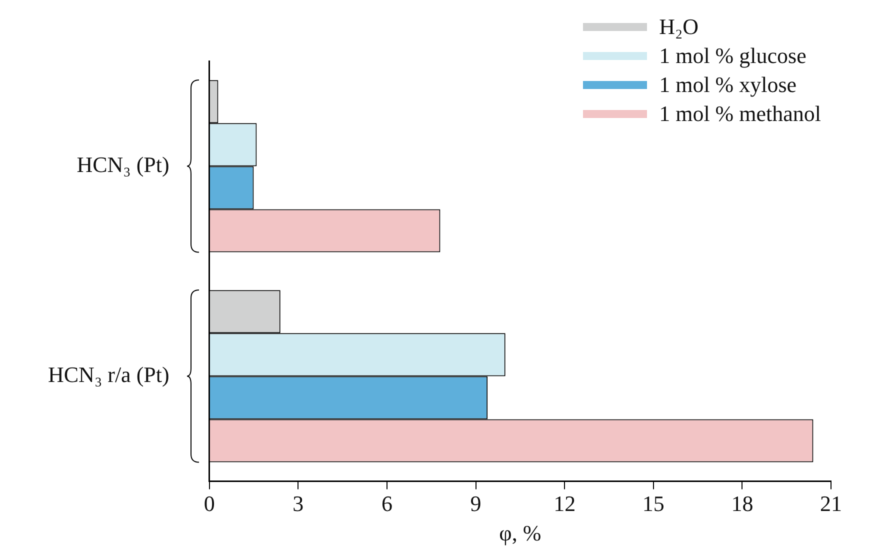 Image resolution: width=869 pixels, height=556 pixels. I want to click on x-axis-title: φ, %, so click(520, 533).